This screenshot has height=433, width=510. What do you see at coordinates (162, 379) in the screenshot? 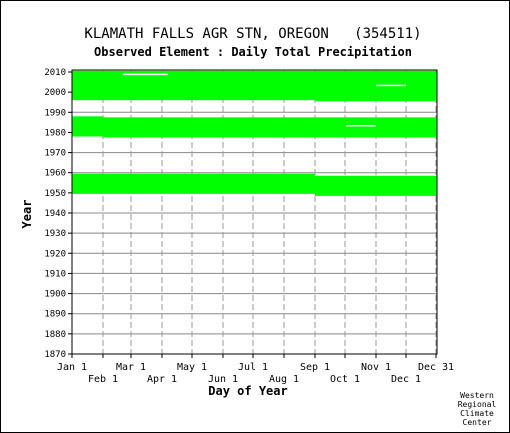
I see `x-tick-label-apr-1: Apr 1` at bounding box center [162, 379].